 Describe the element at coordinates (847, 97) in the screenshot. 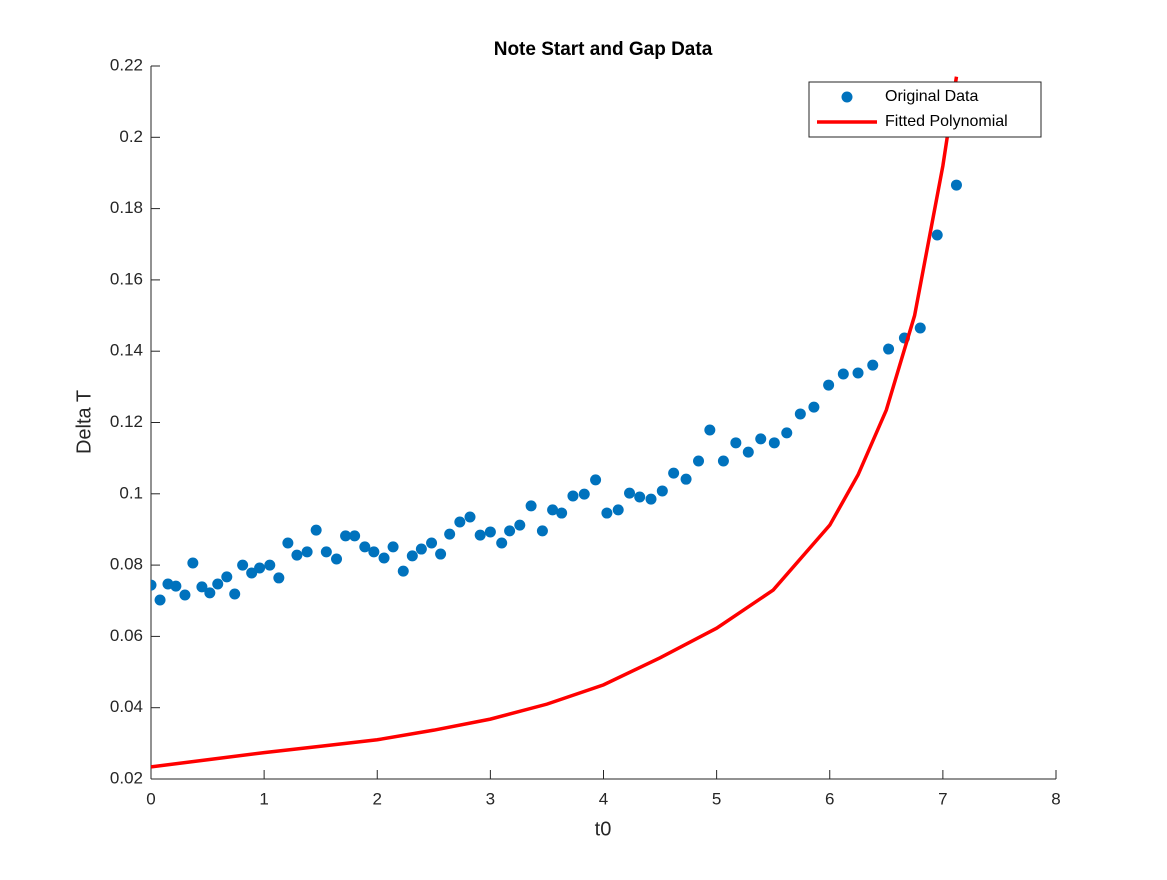

I see `legend-swatch` at that location.